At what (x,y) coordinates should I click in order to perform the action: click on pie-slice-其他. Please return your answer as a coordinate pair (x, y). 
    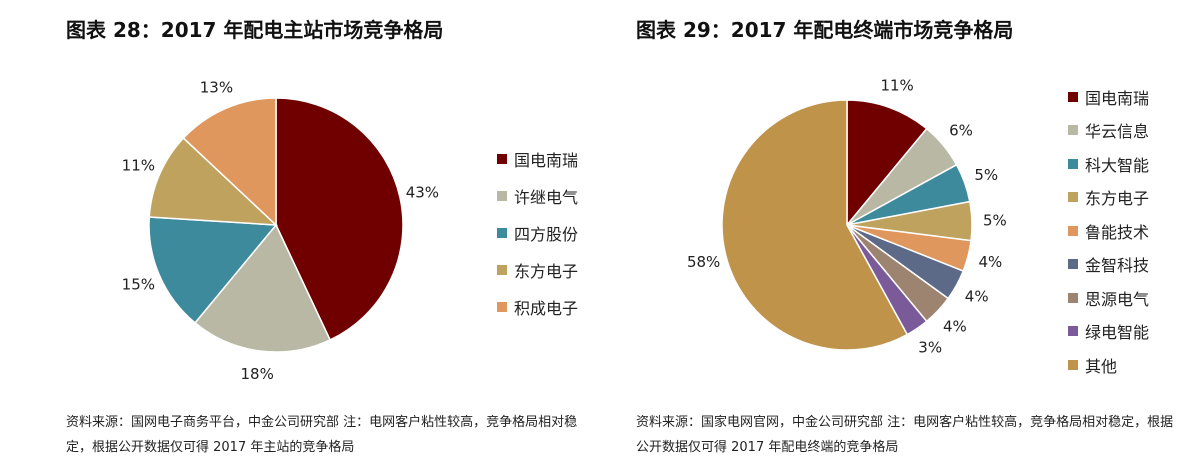
    Looking at the image, I should click on (815, 225).